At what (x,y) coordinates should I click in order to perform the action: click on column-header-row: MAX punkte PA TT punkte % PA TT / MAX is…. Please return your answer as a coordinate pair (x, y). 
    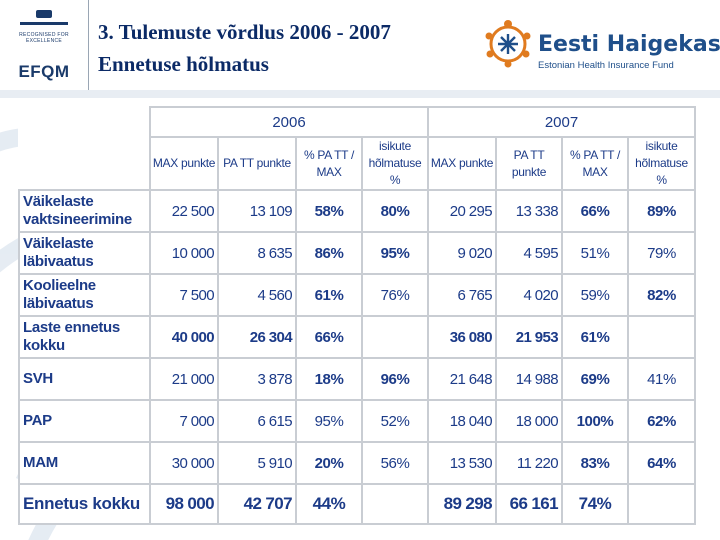
    Looking at the image, I should click on (357, 163).